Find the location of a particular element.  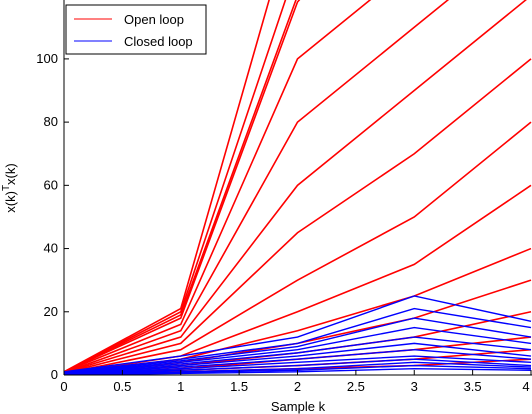

x-tick-label: 1 is located at coordinates (180, 386).